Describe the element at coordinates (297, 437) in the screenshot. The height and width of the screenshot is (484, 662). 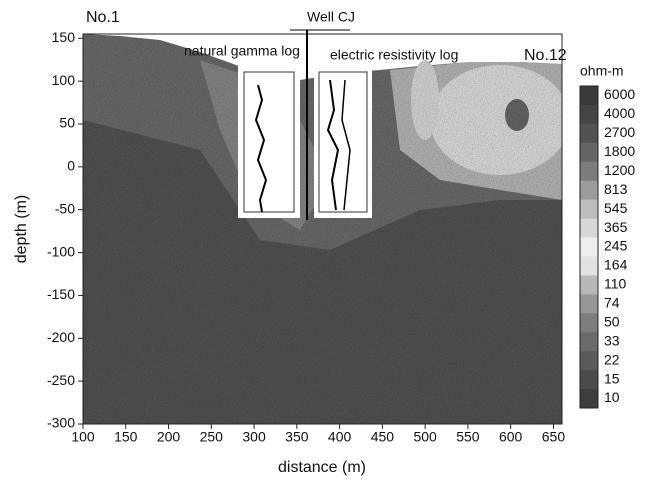
I see `x-tick-label: 350` at that location.